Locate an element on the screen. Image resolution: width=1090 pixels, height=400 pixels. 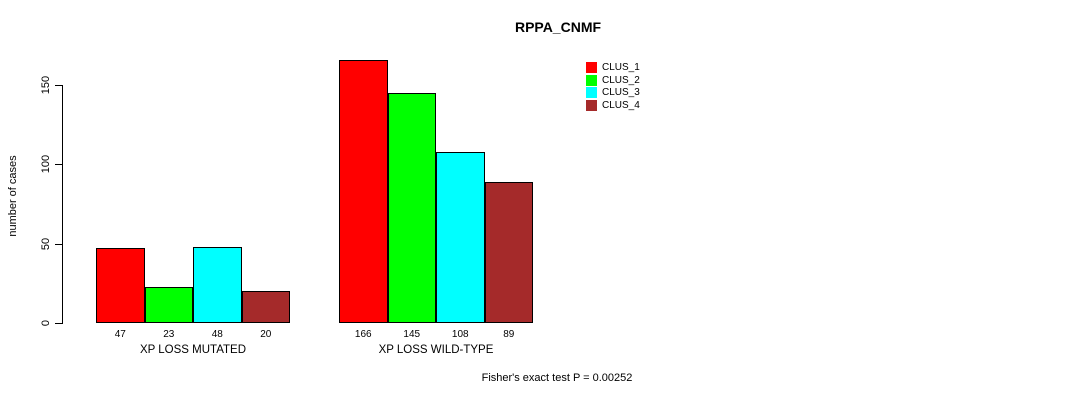
category-label-group2: XP LOSS WILD-TYPE is located at coordinates (436, 350).